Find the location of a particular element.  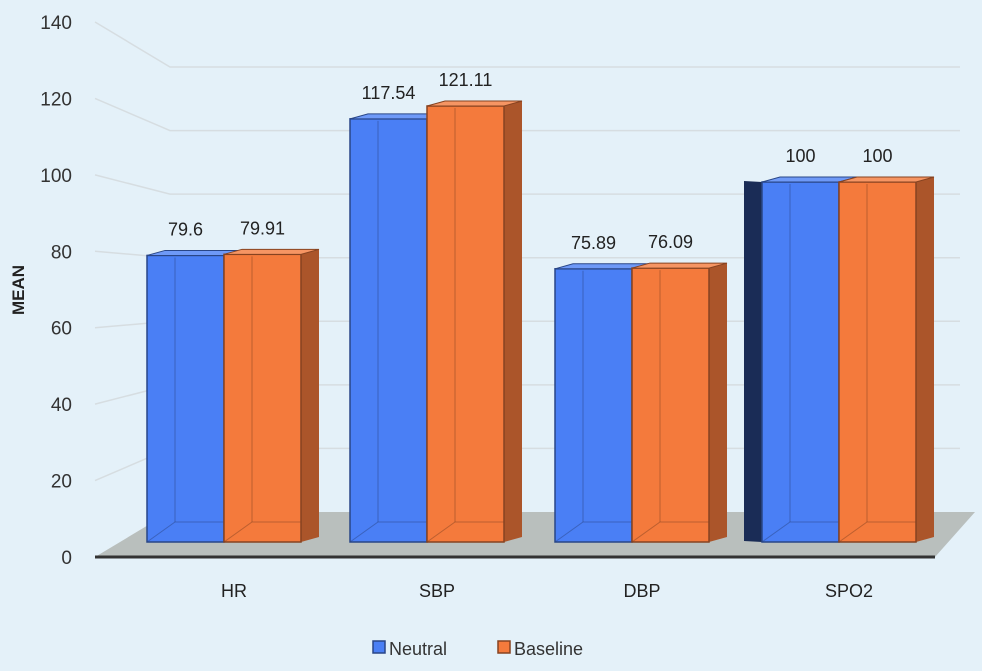

x-tick-label: SBP is located at coordinates (437, 591).